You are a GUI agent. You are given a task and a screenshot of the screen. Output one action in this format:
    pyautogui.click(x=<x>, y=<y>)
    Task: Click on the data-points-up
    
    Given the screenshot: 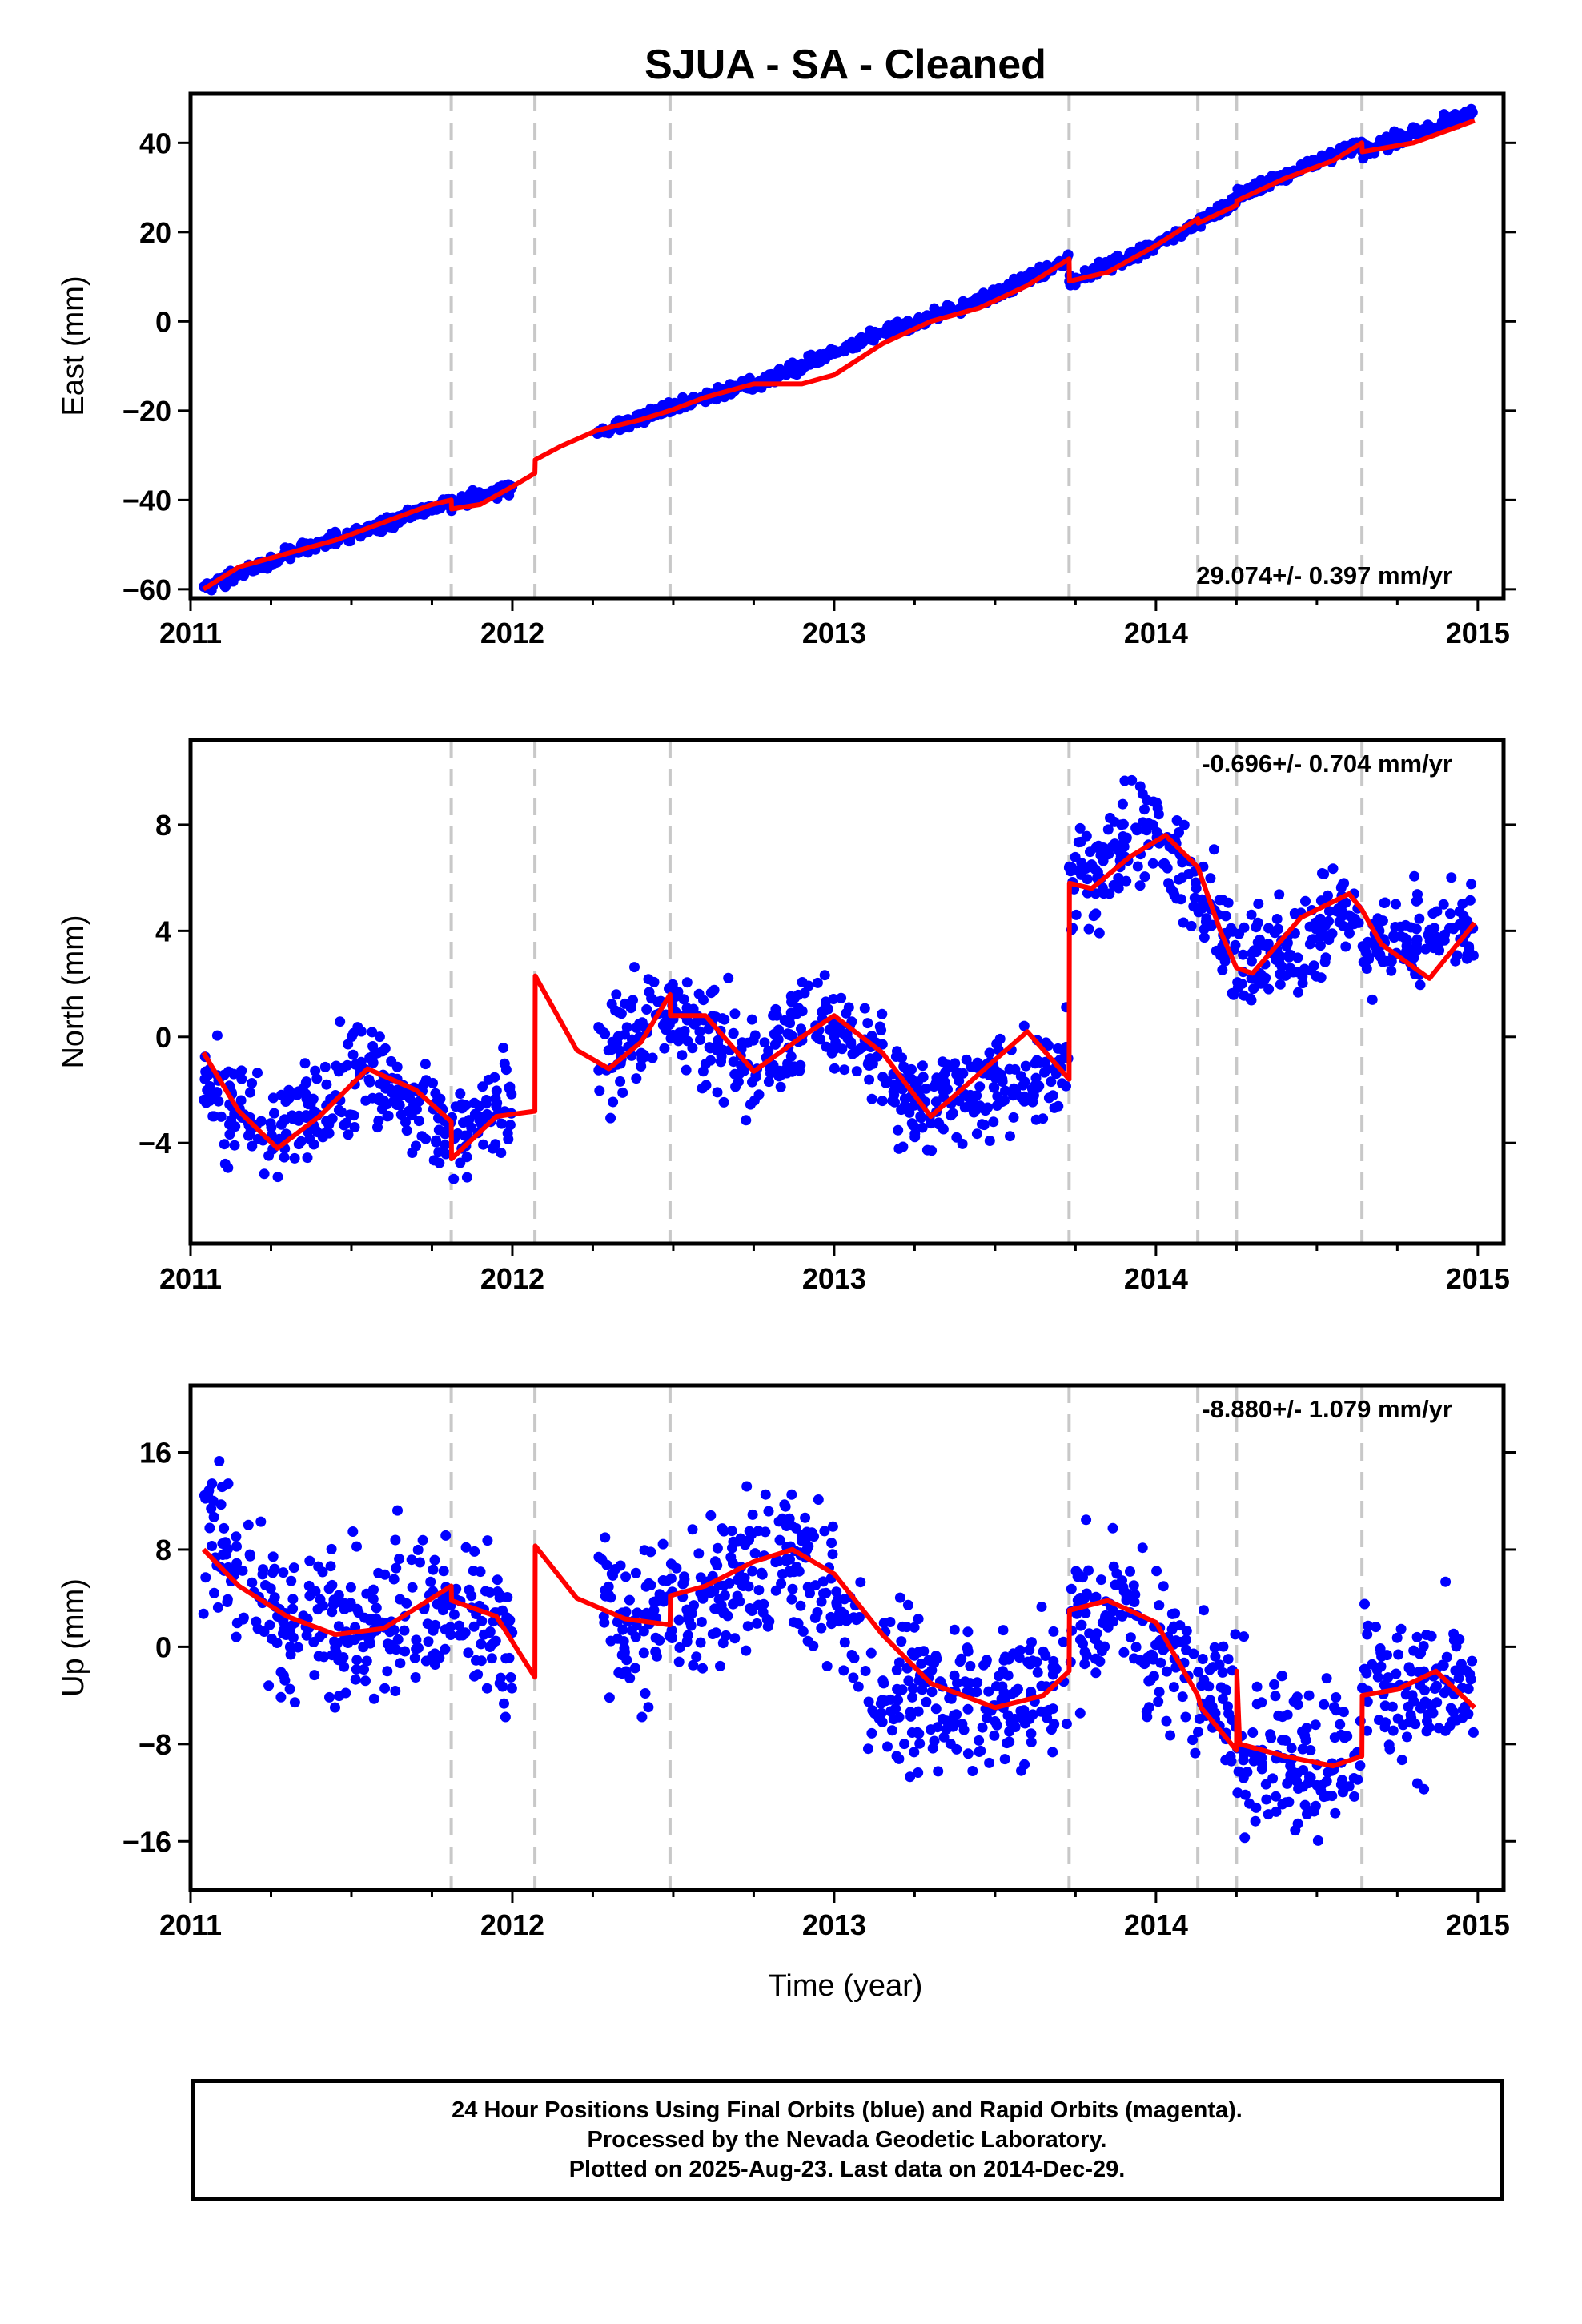 What is the action you would take?
    pyautogui.click(x=839, y=1651)
    